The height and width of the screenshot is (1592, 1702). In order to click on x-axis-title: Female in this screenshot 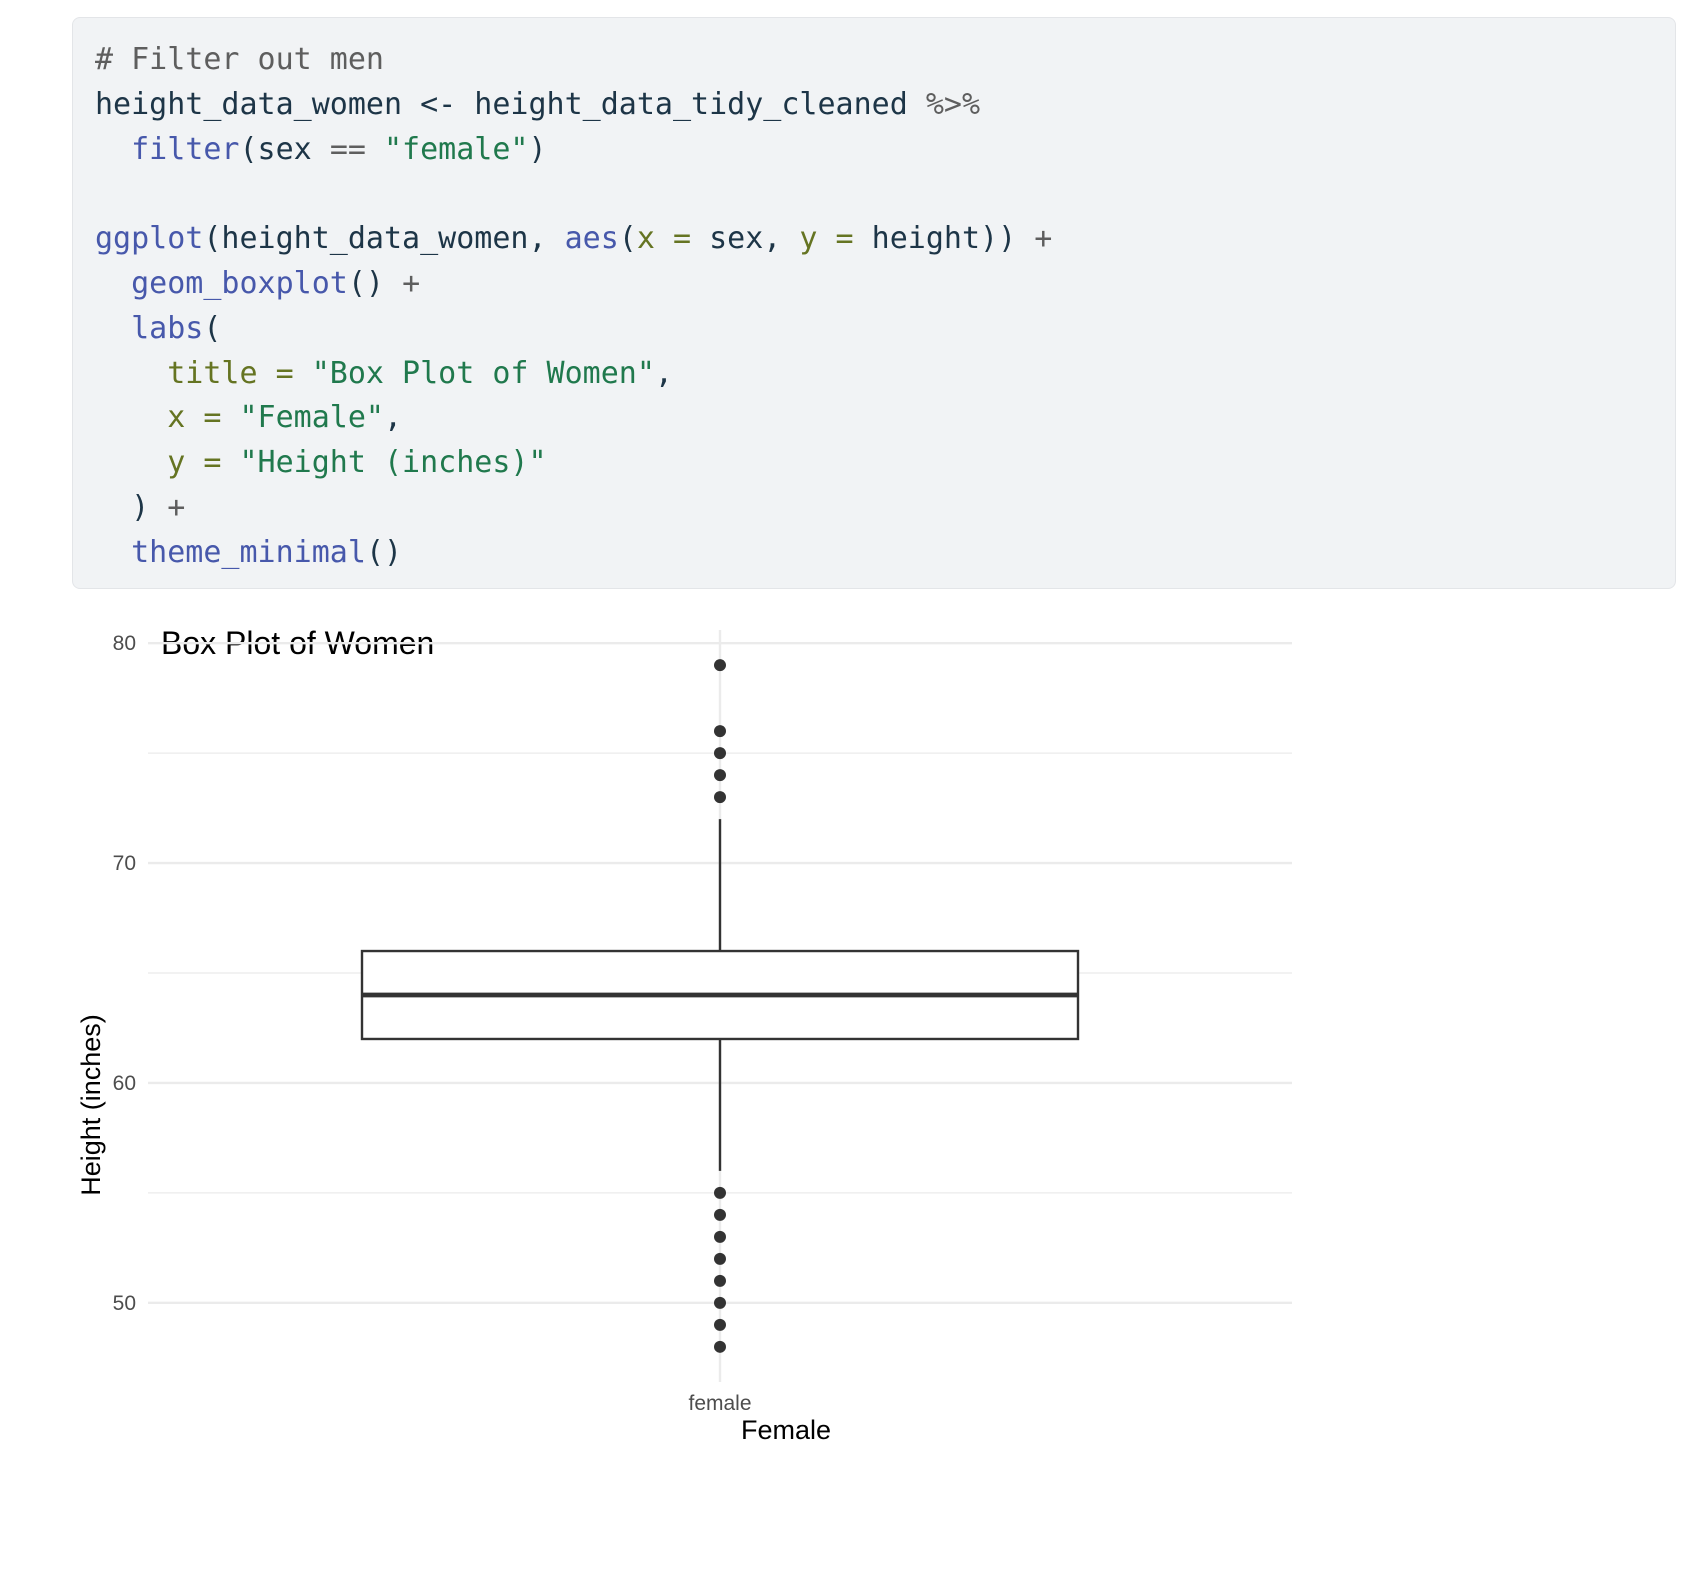, I will do `click(786, 1430)`.